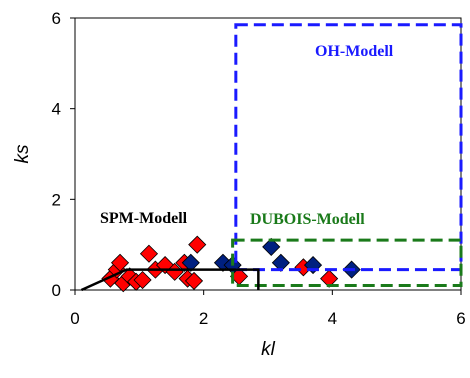 The width and height of the screenshot is (470, 378). I want to click on dubois-modell-boundary, so click(347, 262).